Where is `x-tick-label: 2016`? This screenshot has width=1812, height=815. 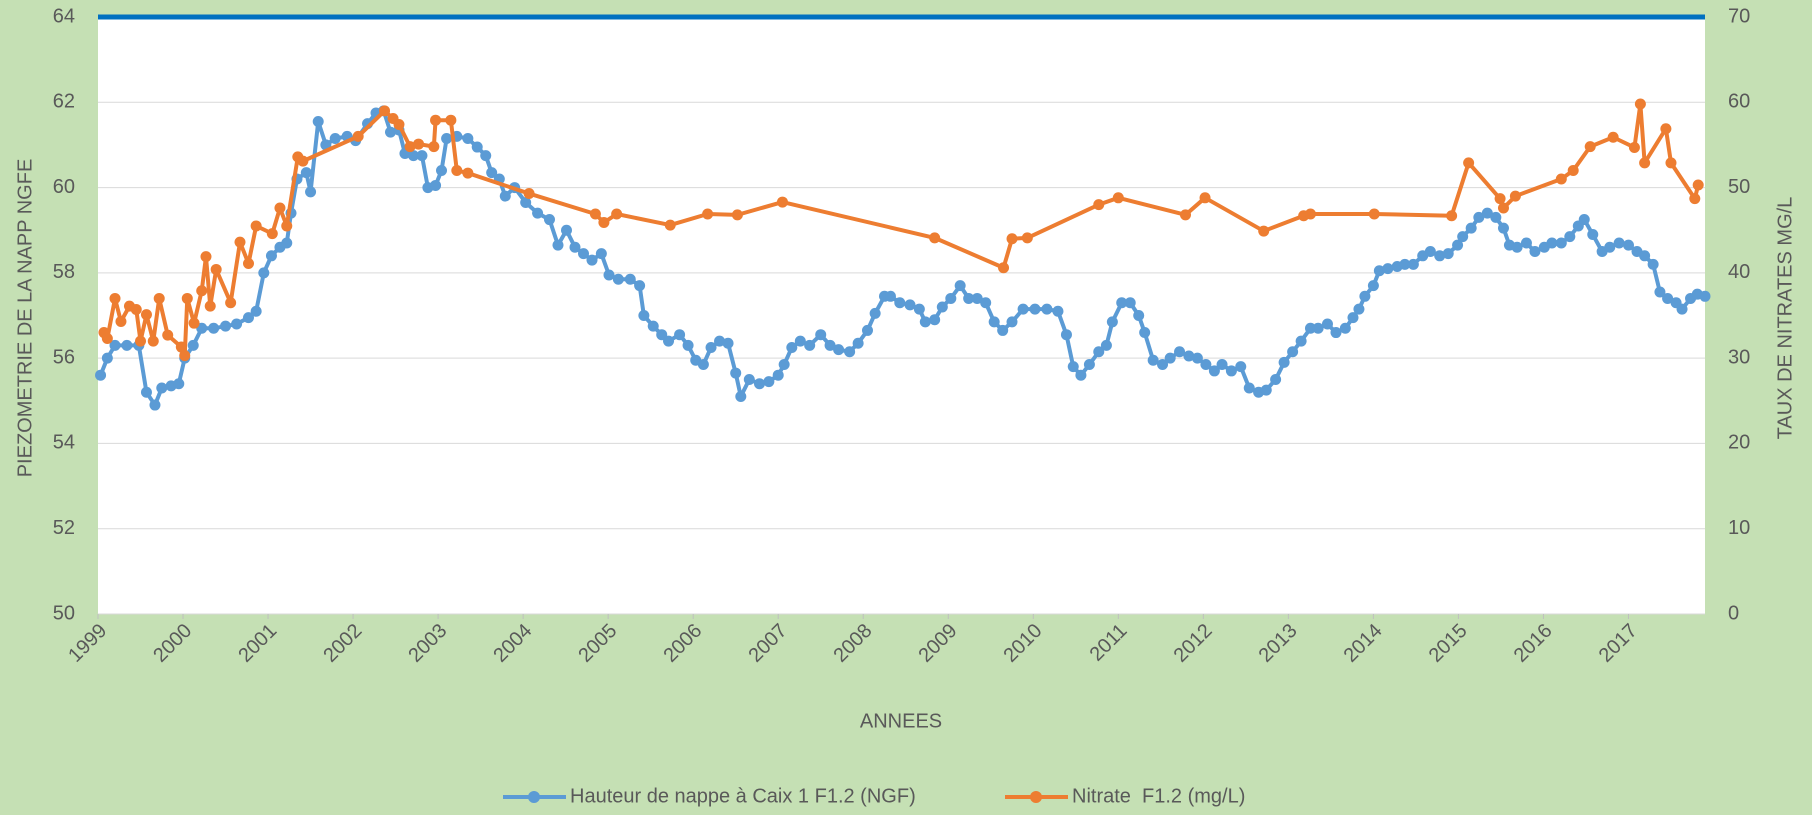 x-tick-label: 2016 is located at coordinates (1533, 643).